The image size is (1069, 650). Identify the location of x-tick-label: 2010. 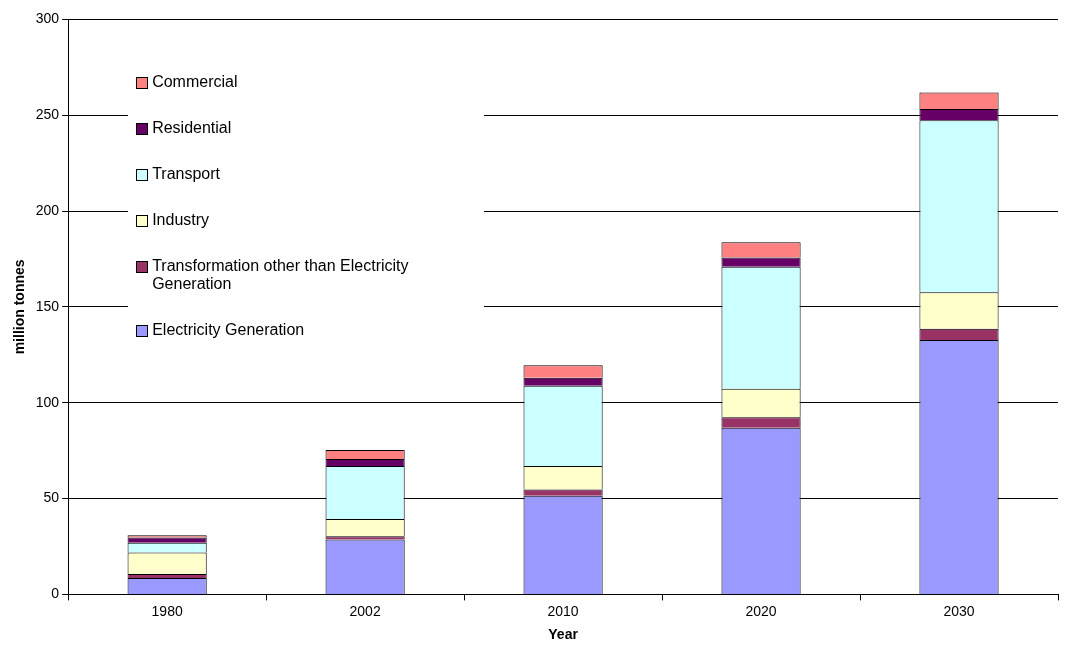
(563, 610).